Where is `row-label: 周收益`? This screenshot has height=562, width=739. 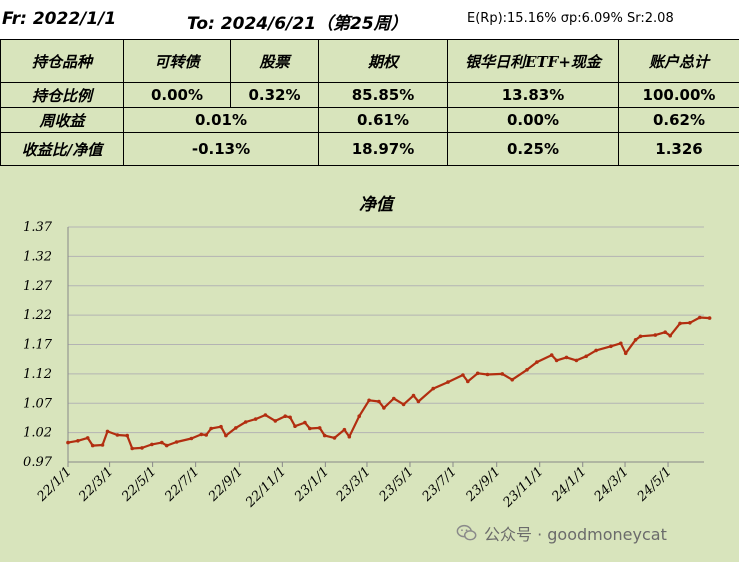 row-label: 周收益 is located at coordinates (62, 120).